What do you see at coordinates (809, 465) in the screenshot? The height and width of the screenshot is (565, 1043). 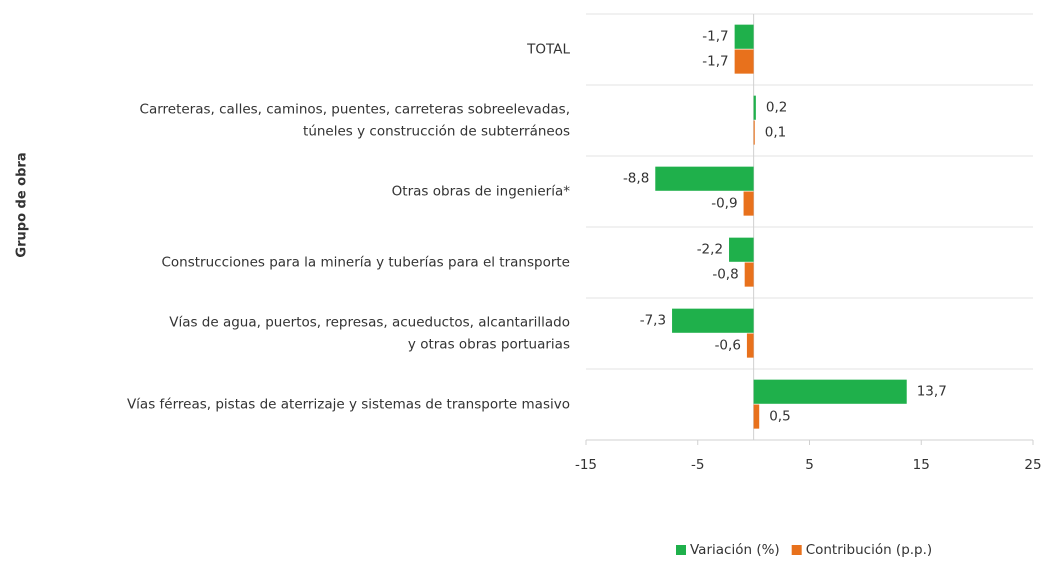 I see `x-tick-label: 5` at bounding box center [809, 465].